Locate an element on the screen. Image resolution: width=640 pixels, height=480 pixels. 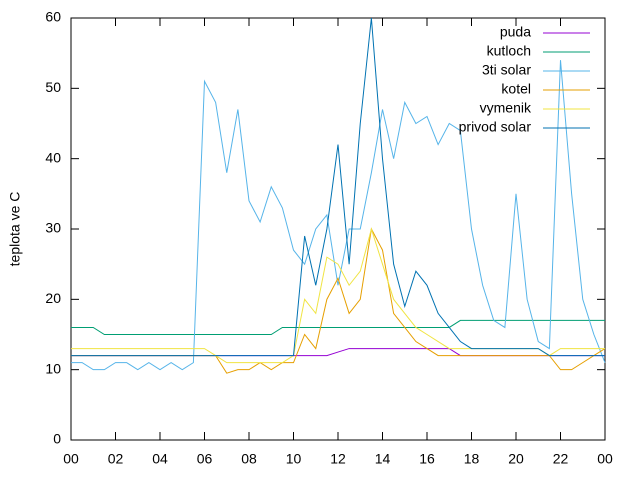
y-tick-label: 60 is located at coordinates (53, 17).